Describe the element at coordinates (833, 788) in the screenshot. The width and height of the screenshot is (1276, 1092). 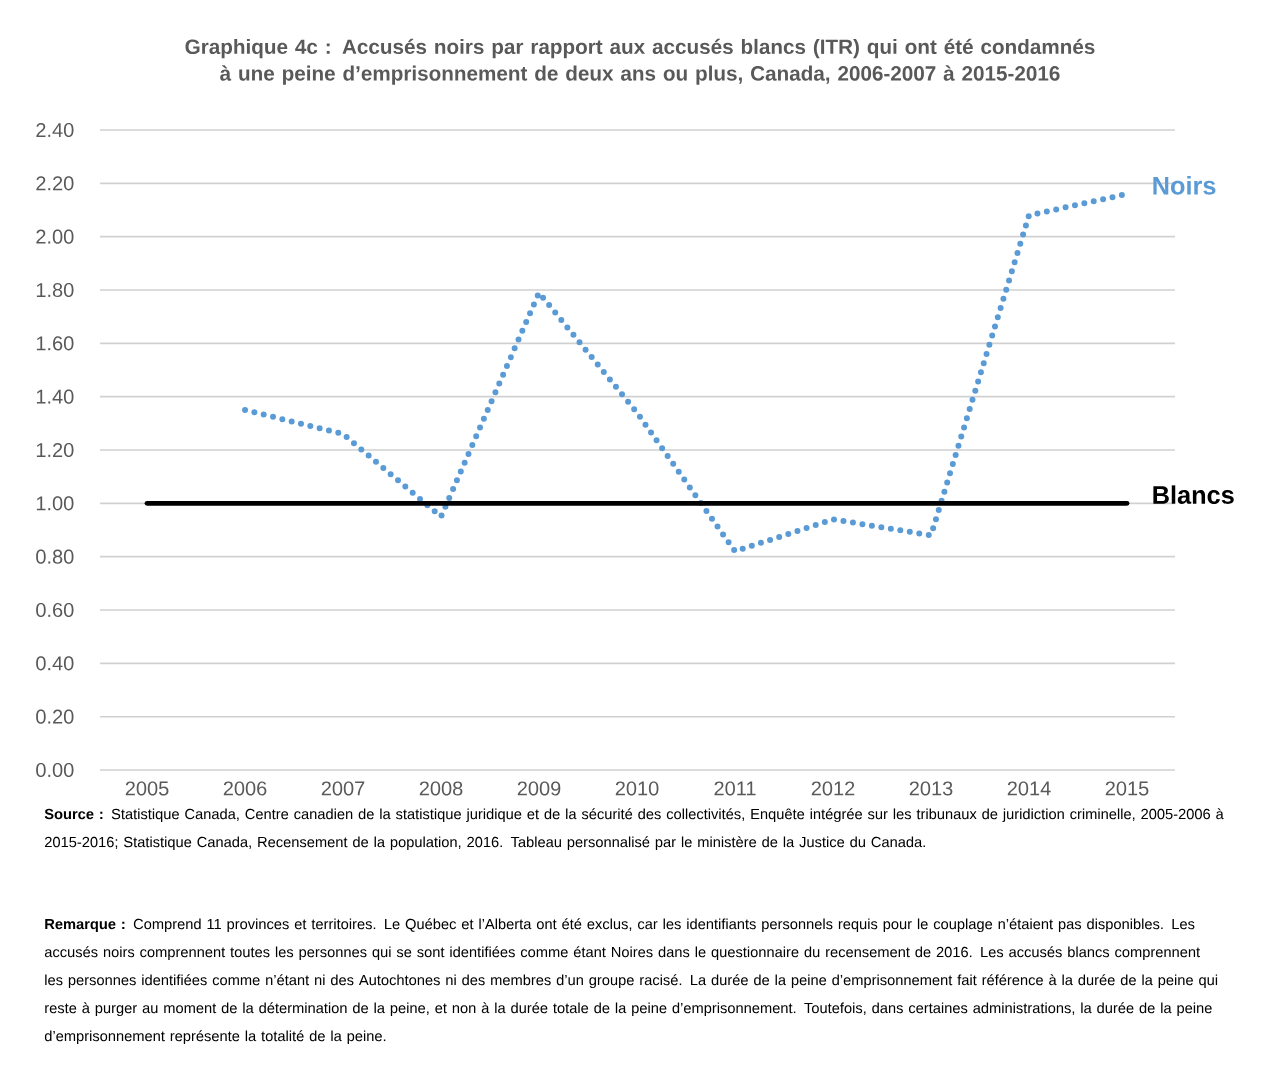
I see `x-tick-label: 2012` at that location.